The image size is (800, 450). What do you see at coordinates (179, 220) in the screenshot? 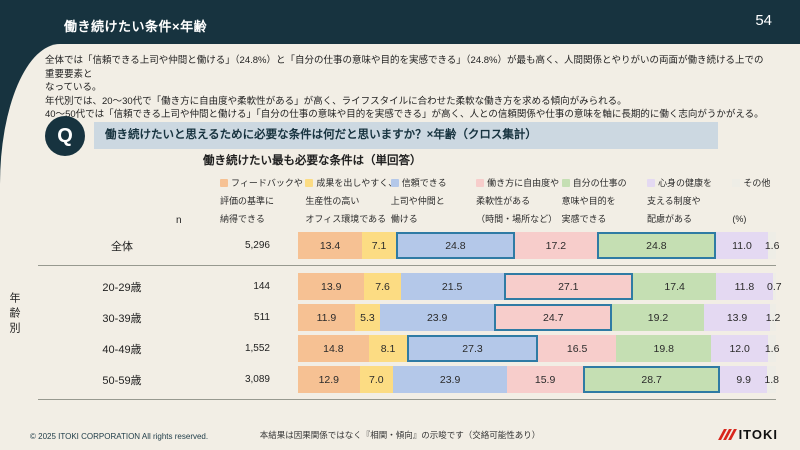
I see `n-column-header: n` at bounding box center [179, 220].